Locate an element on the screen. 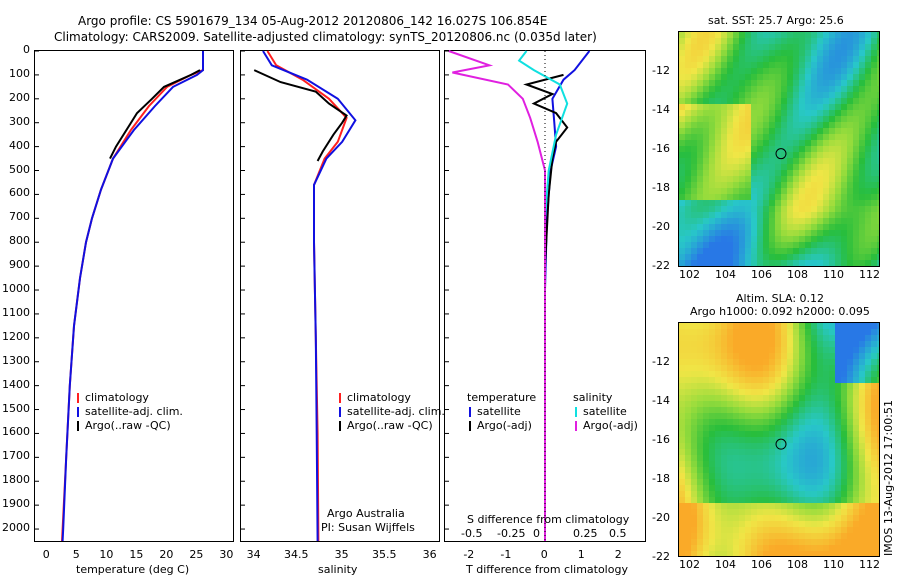 Image resolution: width=900 pixels, height=580 pixels. sla-ytick-label: -14 is located at coordinates (661, 400).